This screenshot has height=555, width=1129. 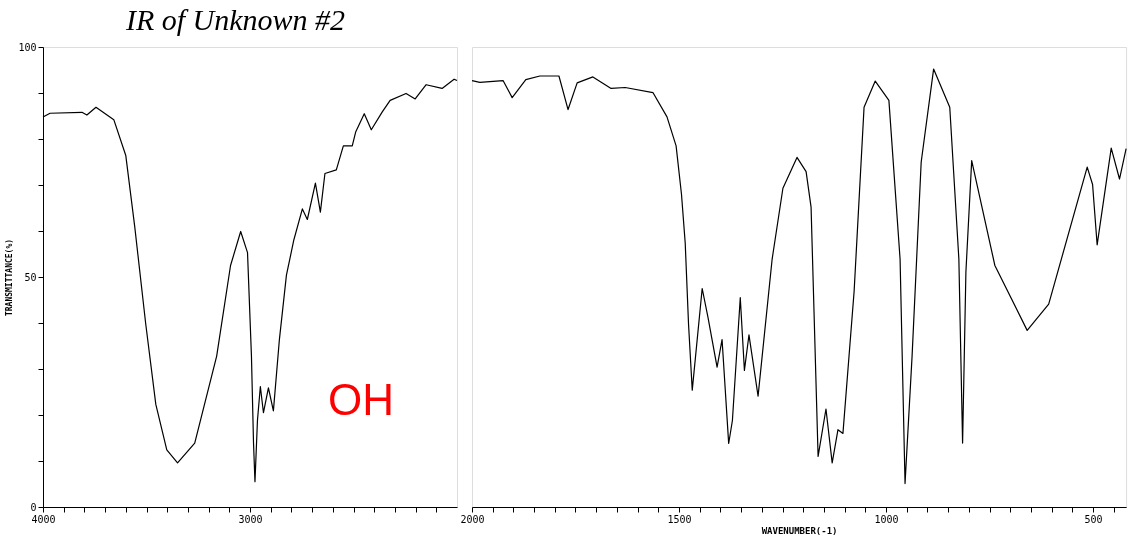 I want to click on y-axis-title: TRANSMITTANCE(%), so click(x=10, y=277).